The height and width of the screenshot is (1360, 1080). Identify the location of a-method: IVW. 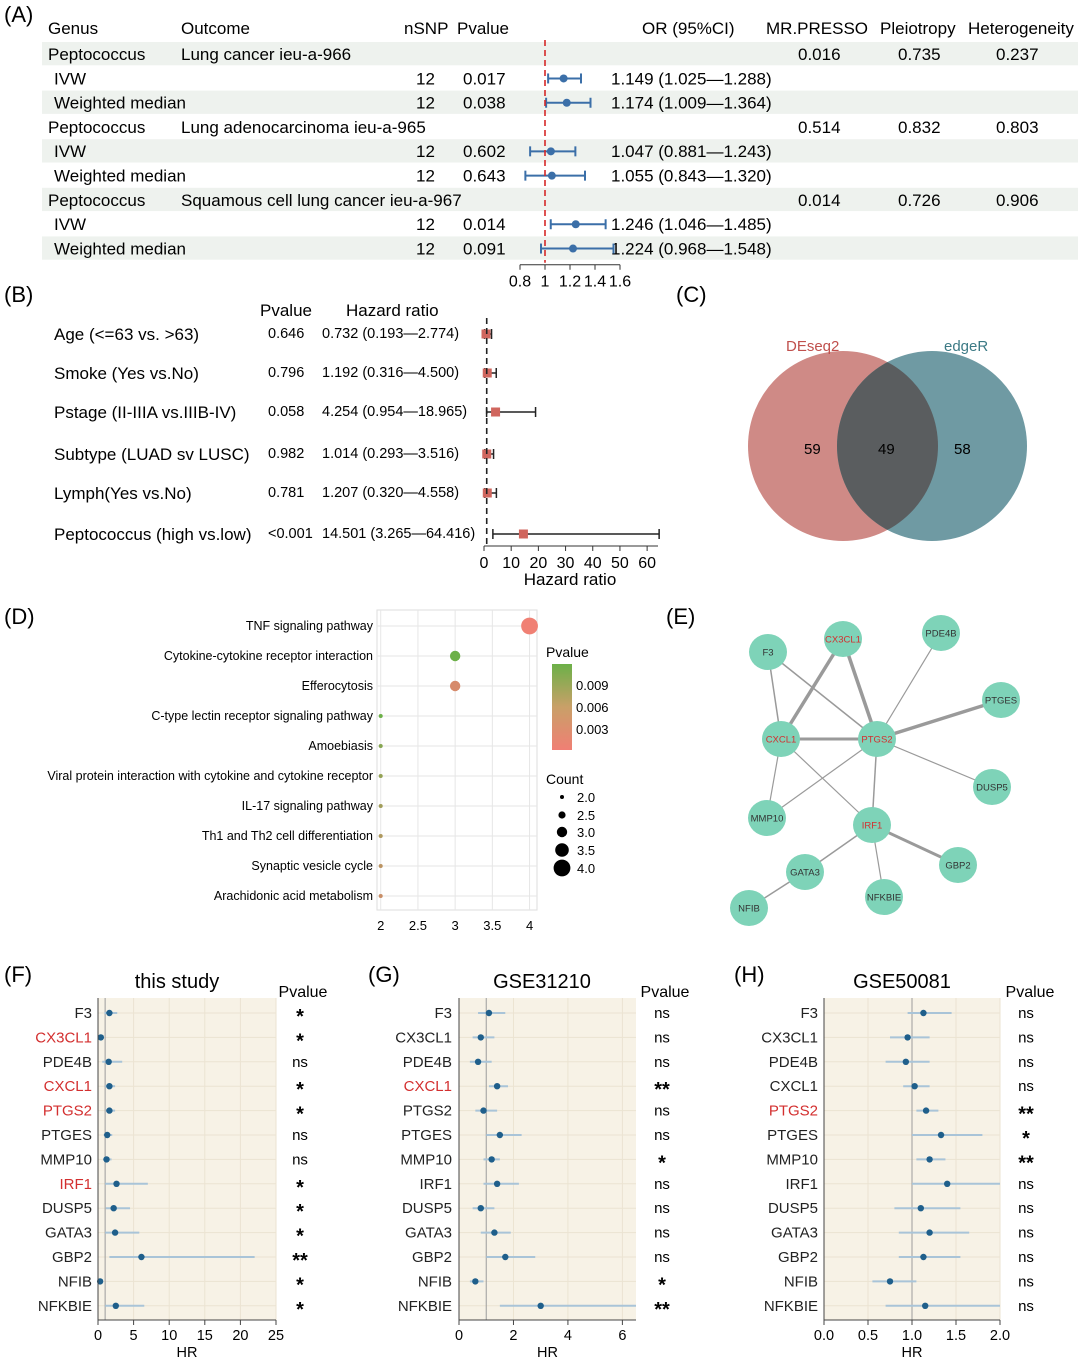
(70, 151).